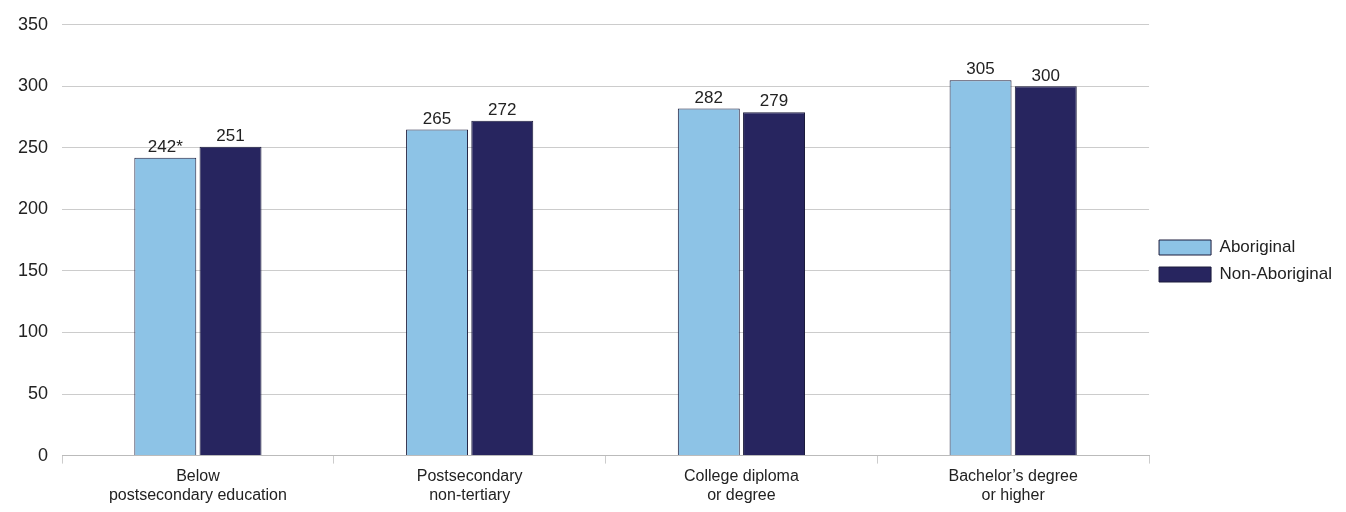 The width and height of the screenshot is (1346, 512). What do you see at coordinates (33, 85) in the screenshot?
I see `y-tick-label: 300` at bounding box center [33, 85].